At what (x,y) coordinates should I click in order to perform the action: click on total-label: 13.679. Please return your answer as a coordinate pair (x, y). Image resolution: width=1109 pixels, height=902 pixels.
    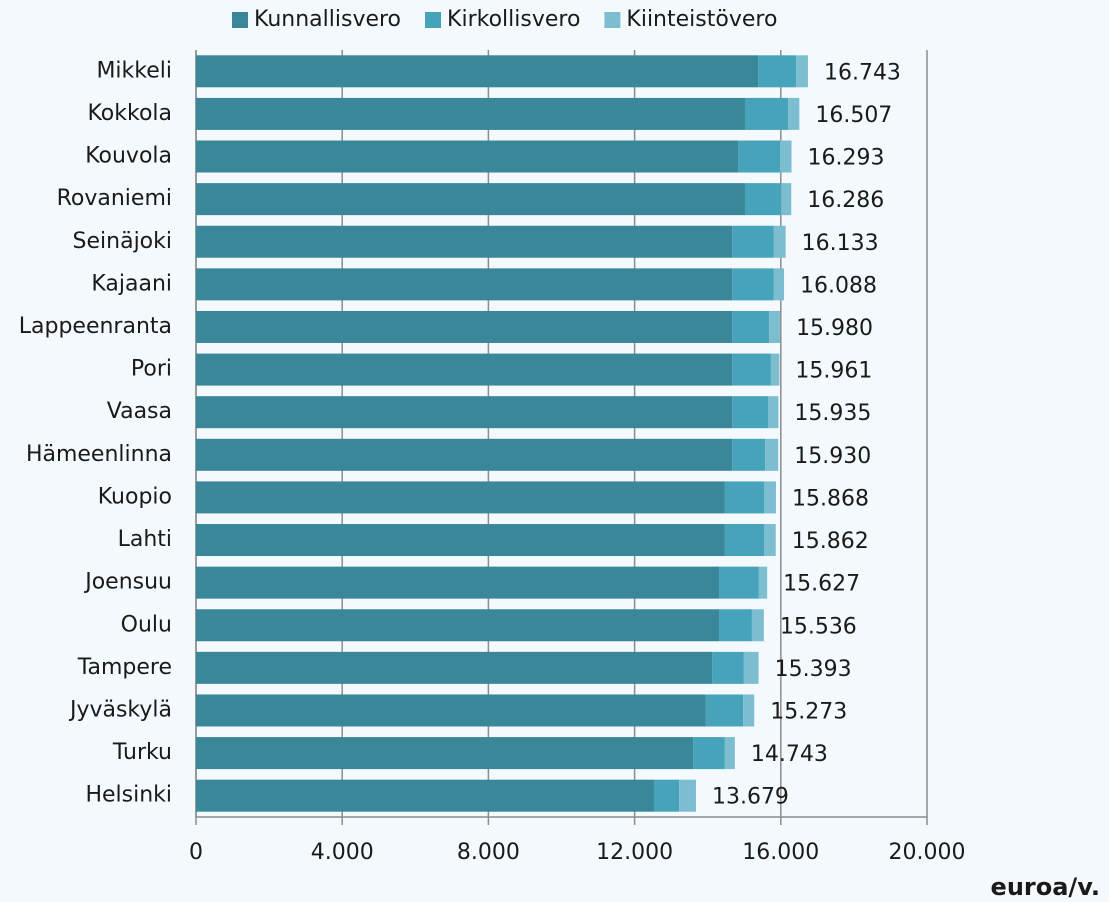
    Looking at the image, I should click on (750, 797).